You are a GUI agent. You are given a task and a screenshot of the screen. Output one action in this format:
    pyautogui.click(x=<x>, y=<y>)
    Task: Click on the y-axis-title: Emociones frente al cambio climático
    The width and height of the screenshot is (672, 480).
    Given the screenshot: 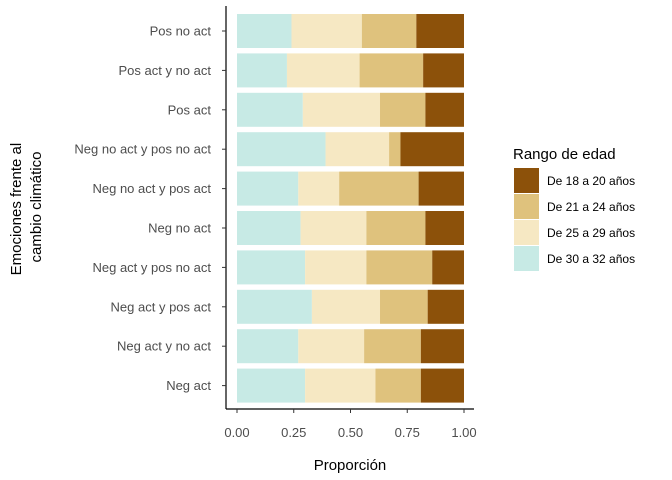 What is the action you would take?
    pyautogui.click(x=26, y=207)
    